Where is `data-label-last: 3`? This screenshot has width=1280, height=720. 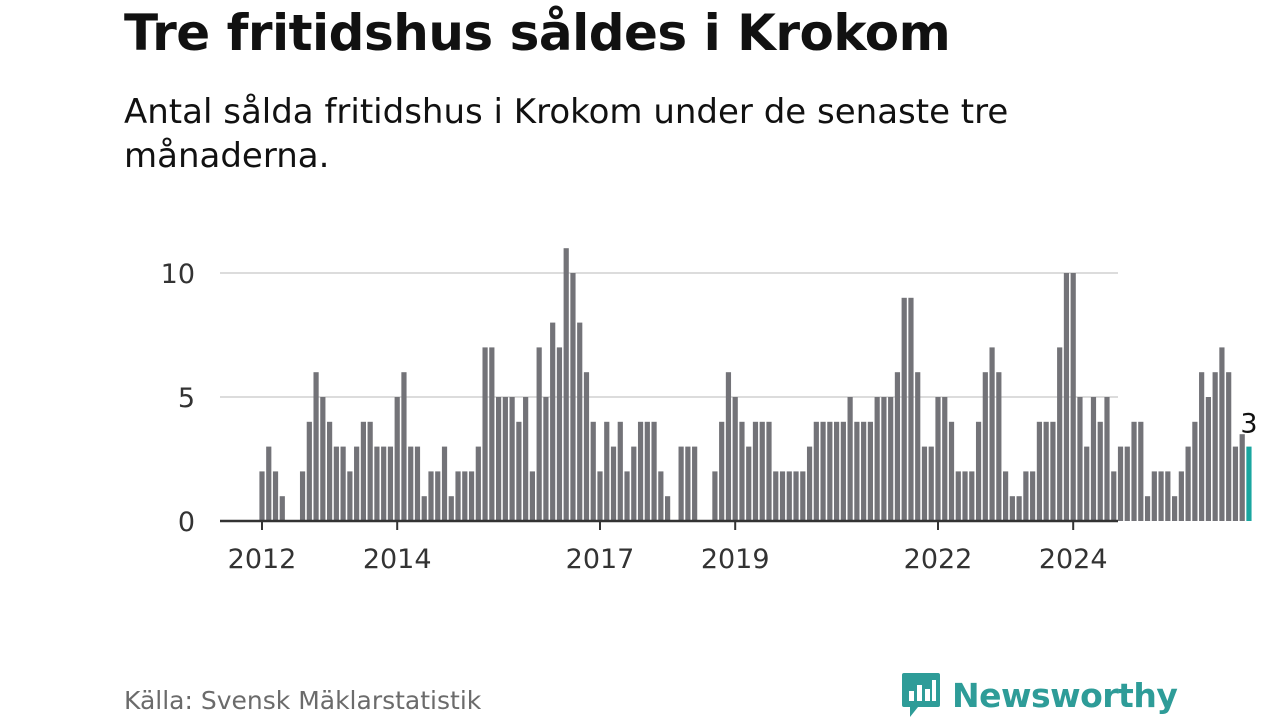 data-label-last: 3 is located at coordinates (1248, 424).